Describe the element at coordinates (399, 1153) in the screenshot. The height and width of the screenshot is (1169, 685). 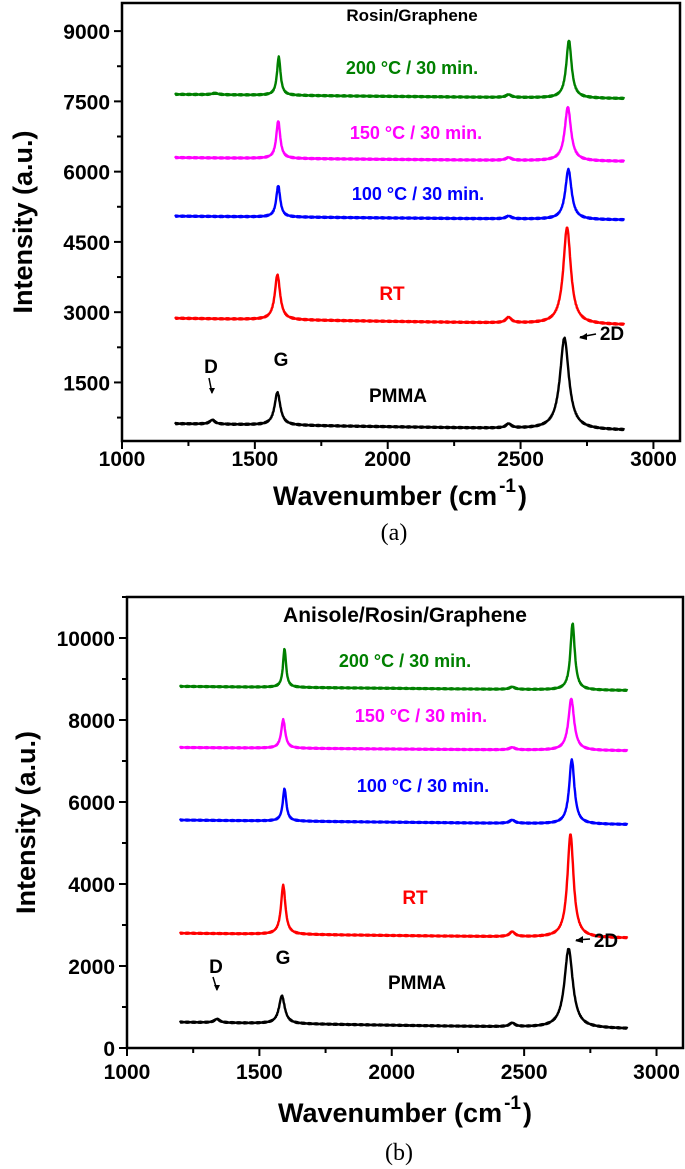
I see `panel-caption: (b)` at that location.